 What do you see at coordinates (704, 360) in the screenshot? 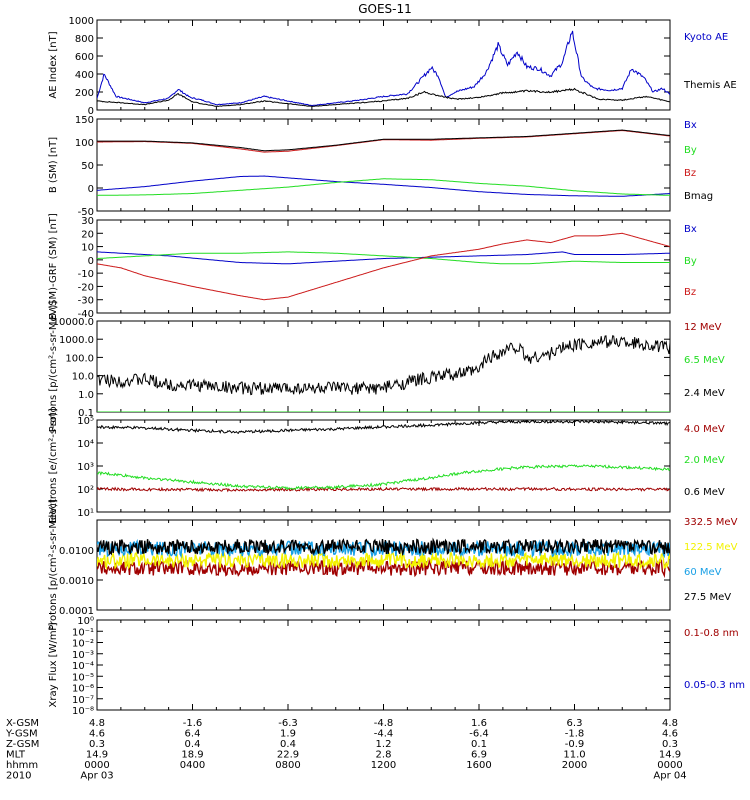
I see `legend-entry: 6.5 MeV` at bounding box center [704, 360].